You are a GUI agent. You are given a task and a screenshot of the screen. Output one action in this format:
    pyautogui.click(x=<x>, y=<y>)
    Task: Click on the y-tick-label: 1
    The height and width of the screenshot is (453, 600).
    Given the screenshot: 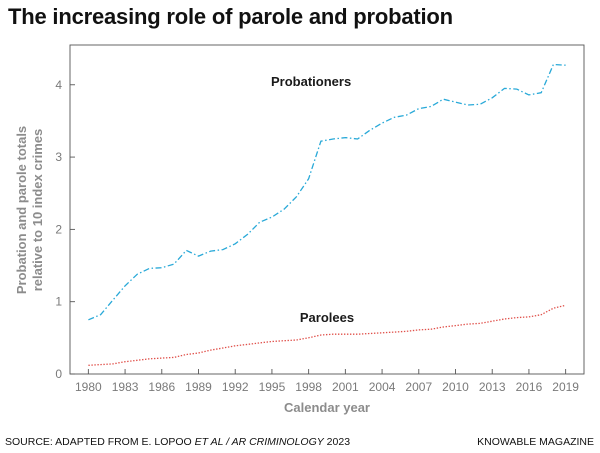 What is the action you would take?
    pyautogui.click(x=58, y=302)
    